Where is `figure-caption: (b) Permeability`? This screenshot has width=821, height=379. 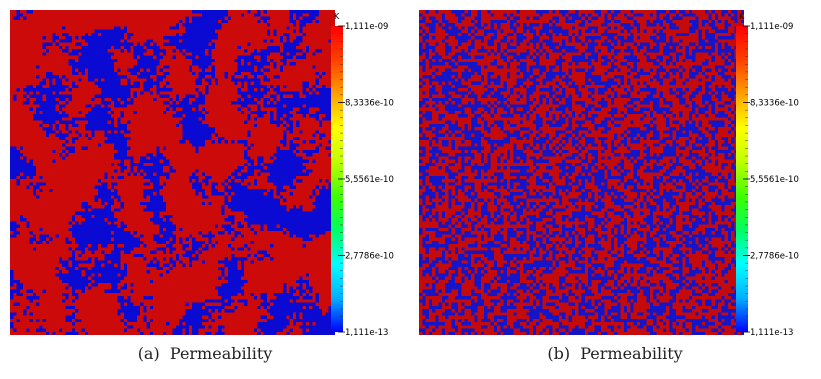
figure-caption: (b) Permeability is located at coordinates (615, 353).